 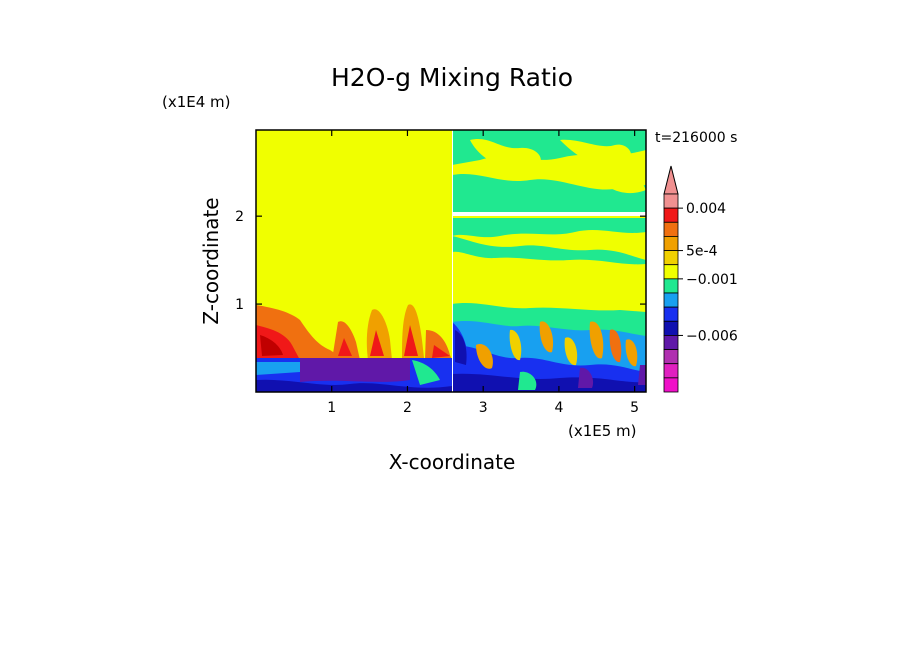 What do you see at coordinates (452, 77) in the screenshot?
I see `chart-title: H2O-g Mixing Ratio` at bounding box center [452, 77].